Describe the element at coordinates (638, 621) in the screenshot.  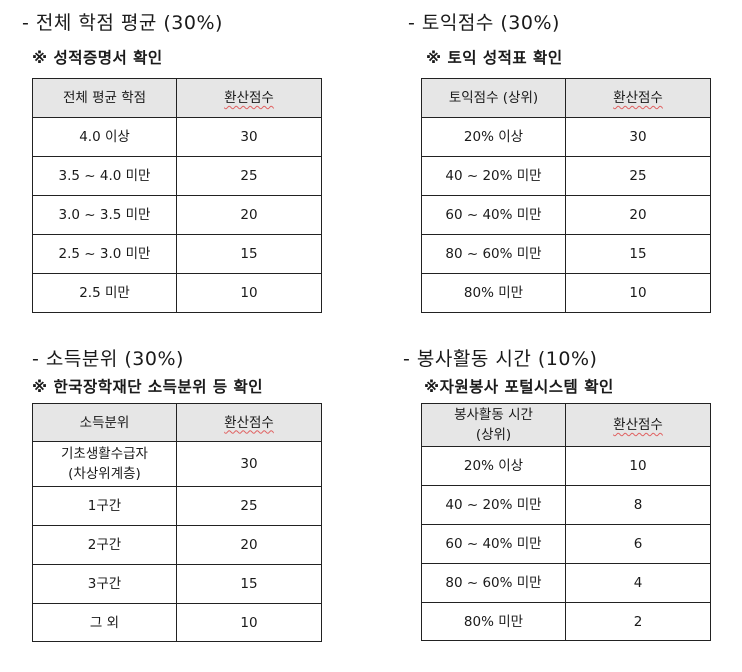
I see `table-cell: 2` at that location.